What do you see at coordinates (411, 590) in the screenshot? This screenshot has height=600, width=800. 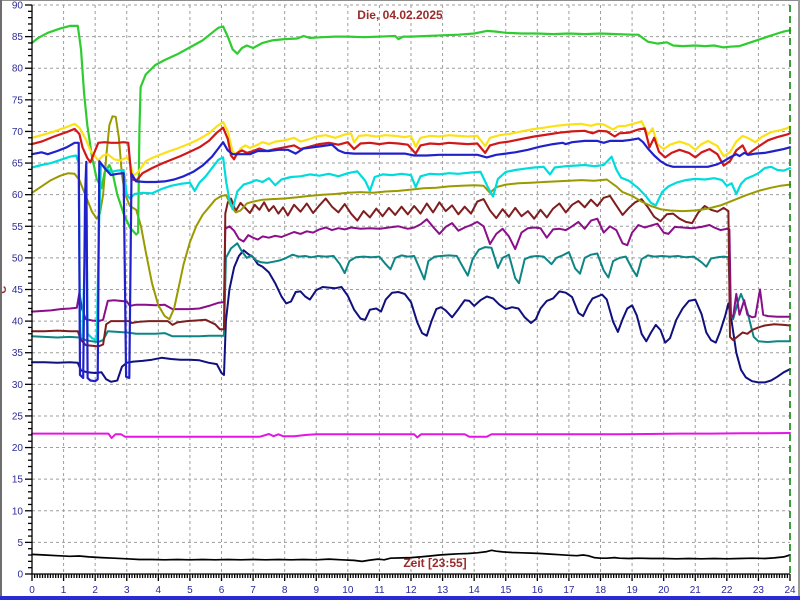 I see `x-tick-label: 12` at bounding box center [411, 590].